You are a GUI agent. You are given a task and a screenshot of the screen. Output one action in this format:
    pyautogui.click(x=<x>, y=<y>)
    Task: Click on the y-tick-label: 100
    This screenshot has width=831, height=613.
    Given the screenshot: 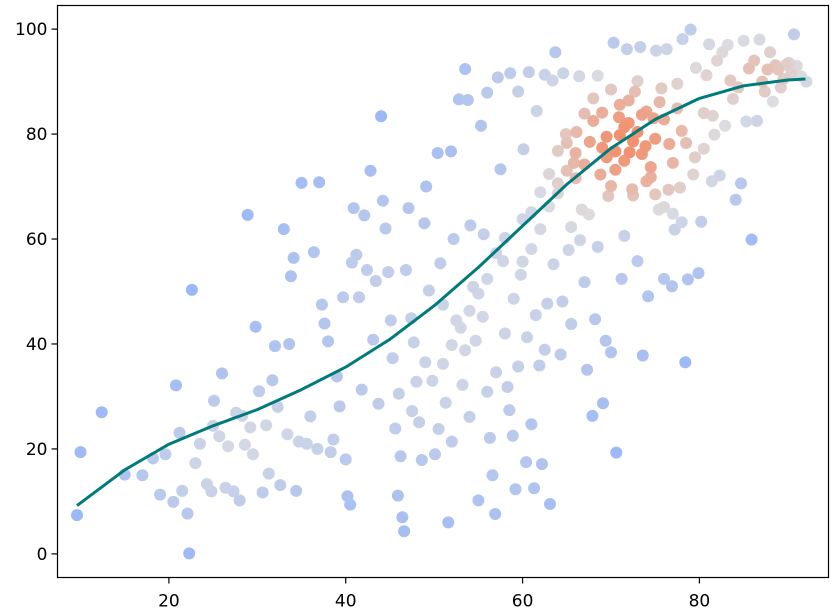 What is the action you would take?
    pyautogui.click(x=31, y=30)
    